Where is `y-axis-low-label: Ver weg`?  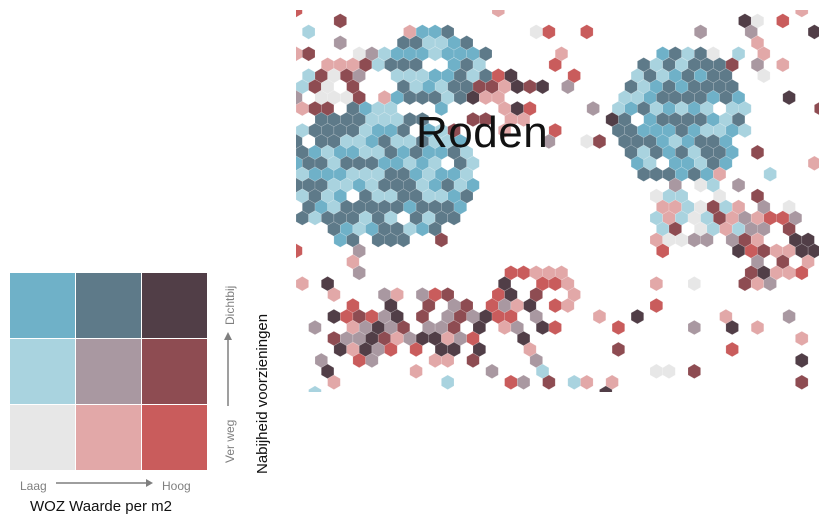
y-axis-low-label: Ver weg is located at coordinates (230, 441).